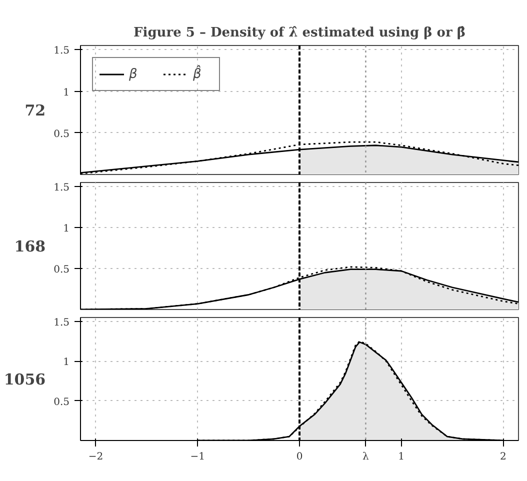 The width and height of the screenshot is (527, 481). What do you see at coordinates (25, 379) in the screenshot?
I see `y-axis-title: 1056` at bounding box center [25, 379].